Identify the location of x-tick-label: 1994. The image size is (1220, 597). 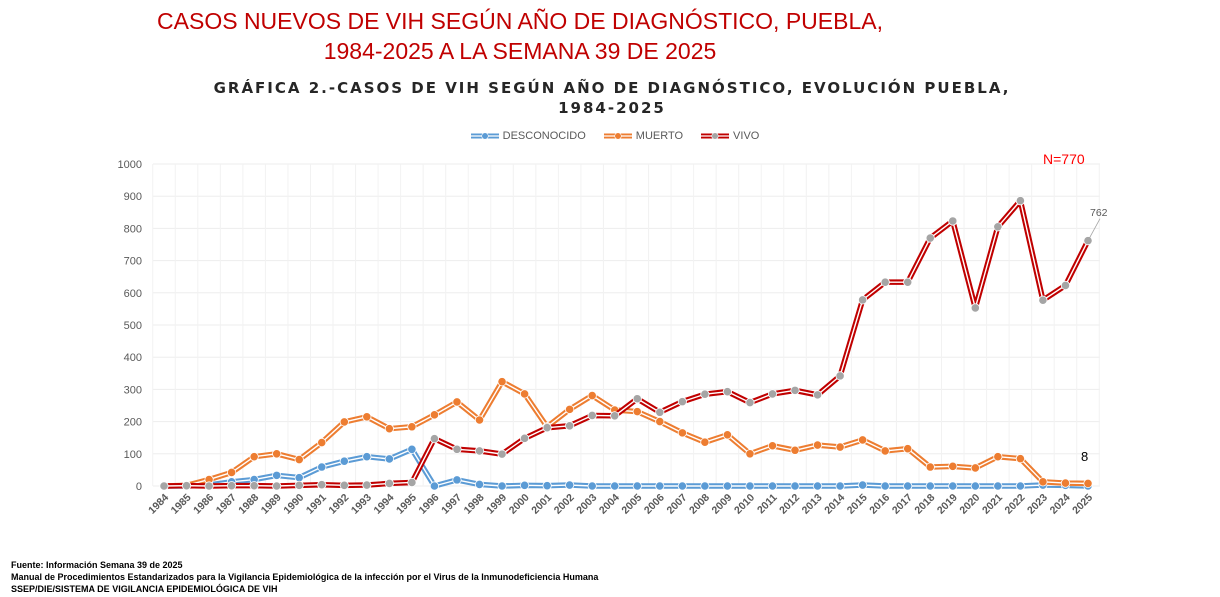
(383, 504).